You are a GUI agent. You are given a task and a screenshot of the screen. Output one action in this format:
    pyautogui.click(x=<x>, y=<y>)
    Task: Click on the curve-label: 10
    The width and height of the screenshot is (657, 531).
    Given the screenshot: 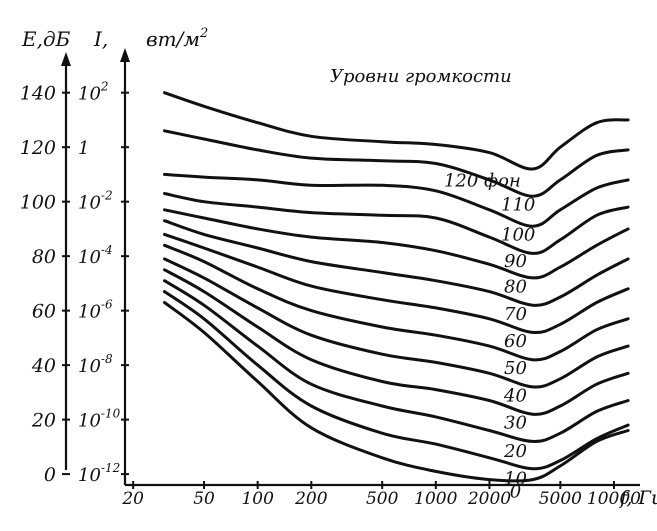 What is the action you would take?
    pyautogui.click(x=515, y=478)
    